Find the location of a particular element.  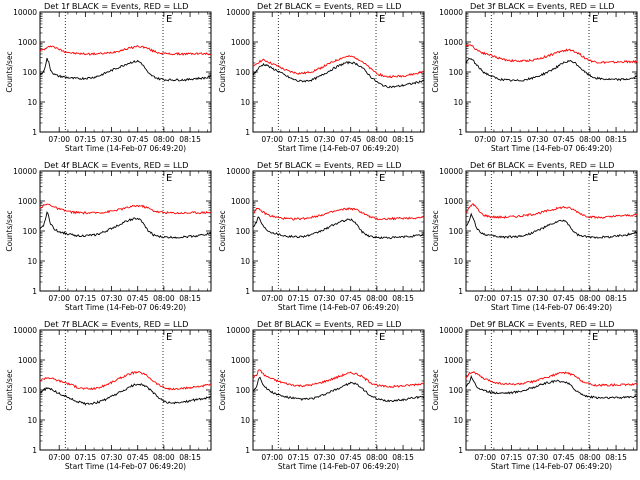

panel-title: Det 9f BLACK = Events, RED = LLD is located at coordinates (542, 324).